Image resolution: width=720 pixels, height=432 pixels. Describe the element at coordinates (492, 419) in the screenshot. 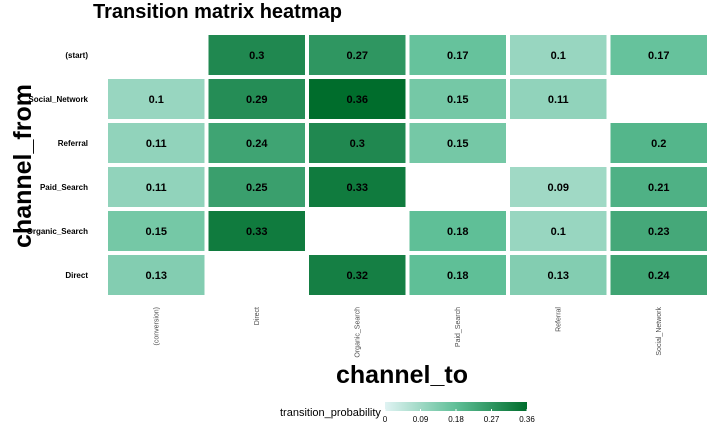

I see `legend-tick-label: 0.27` at that location.